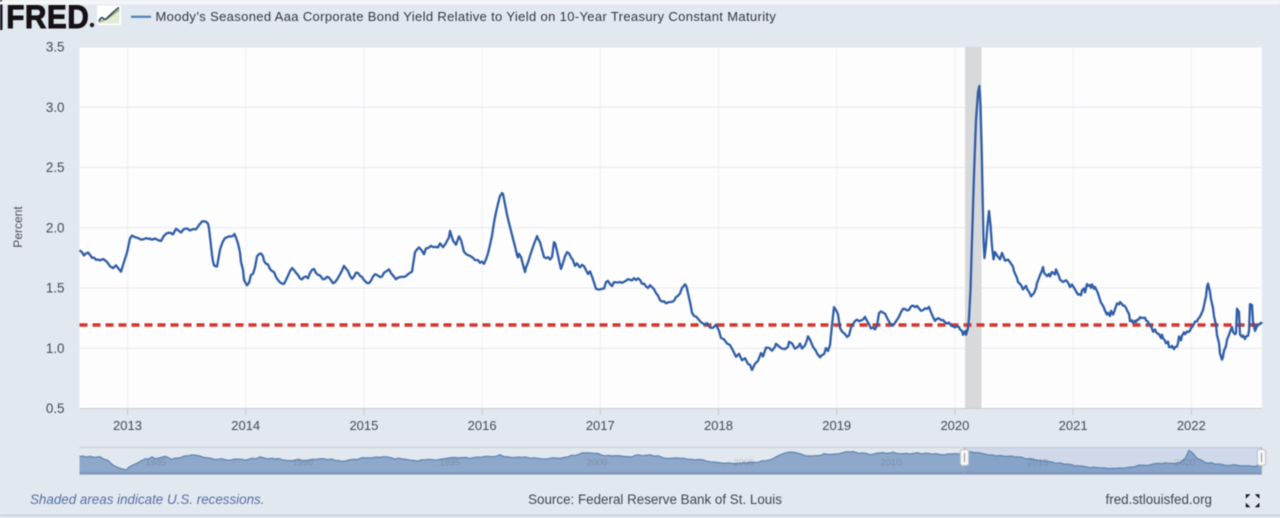  What do you see at coordinates (482, 425) in the screenshot?
I see `svg-text: 2016` at bounding box center [482, 425].